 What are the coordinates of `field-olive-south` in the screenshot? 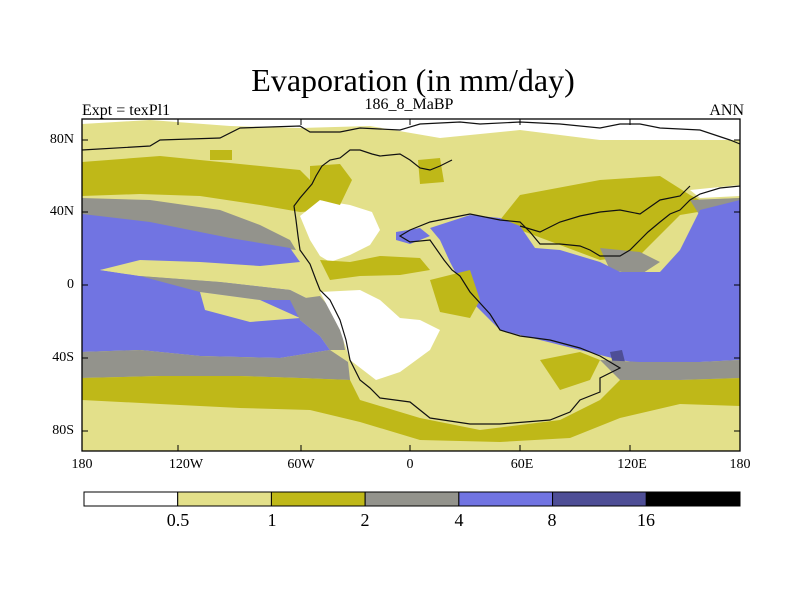 It's located at (411, 409).